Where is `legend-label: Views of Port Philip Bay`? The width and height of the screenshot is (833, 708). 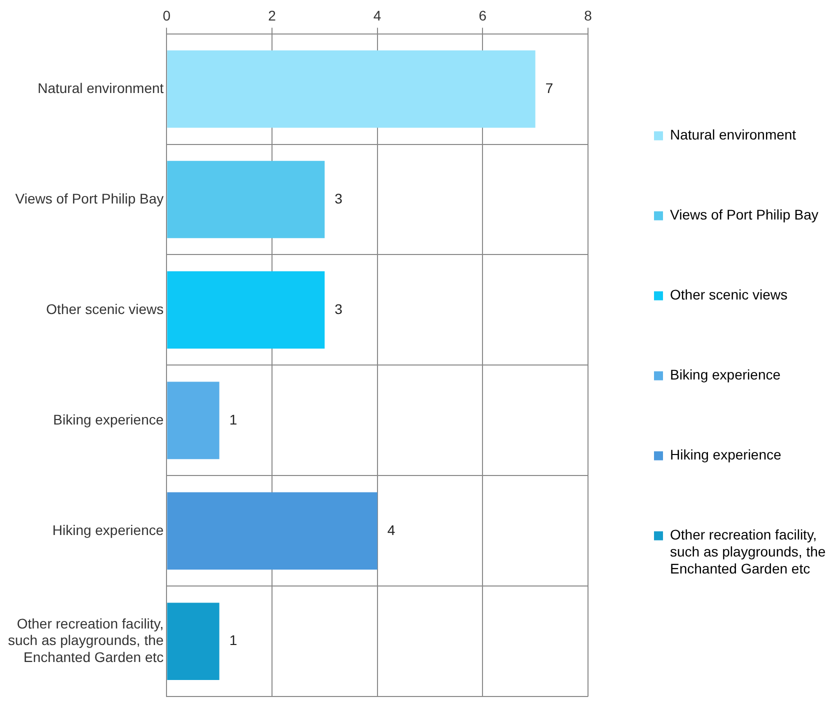
legend-label: Views of Port Philip Bay is located at coordinates (744, 214).